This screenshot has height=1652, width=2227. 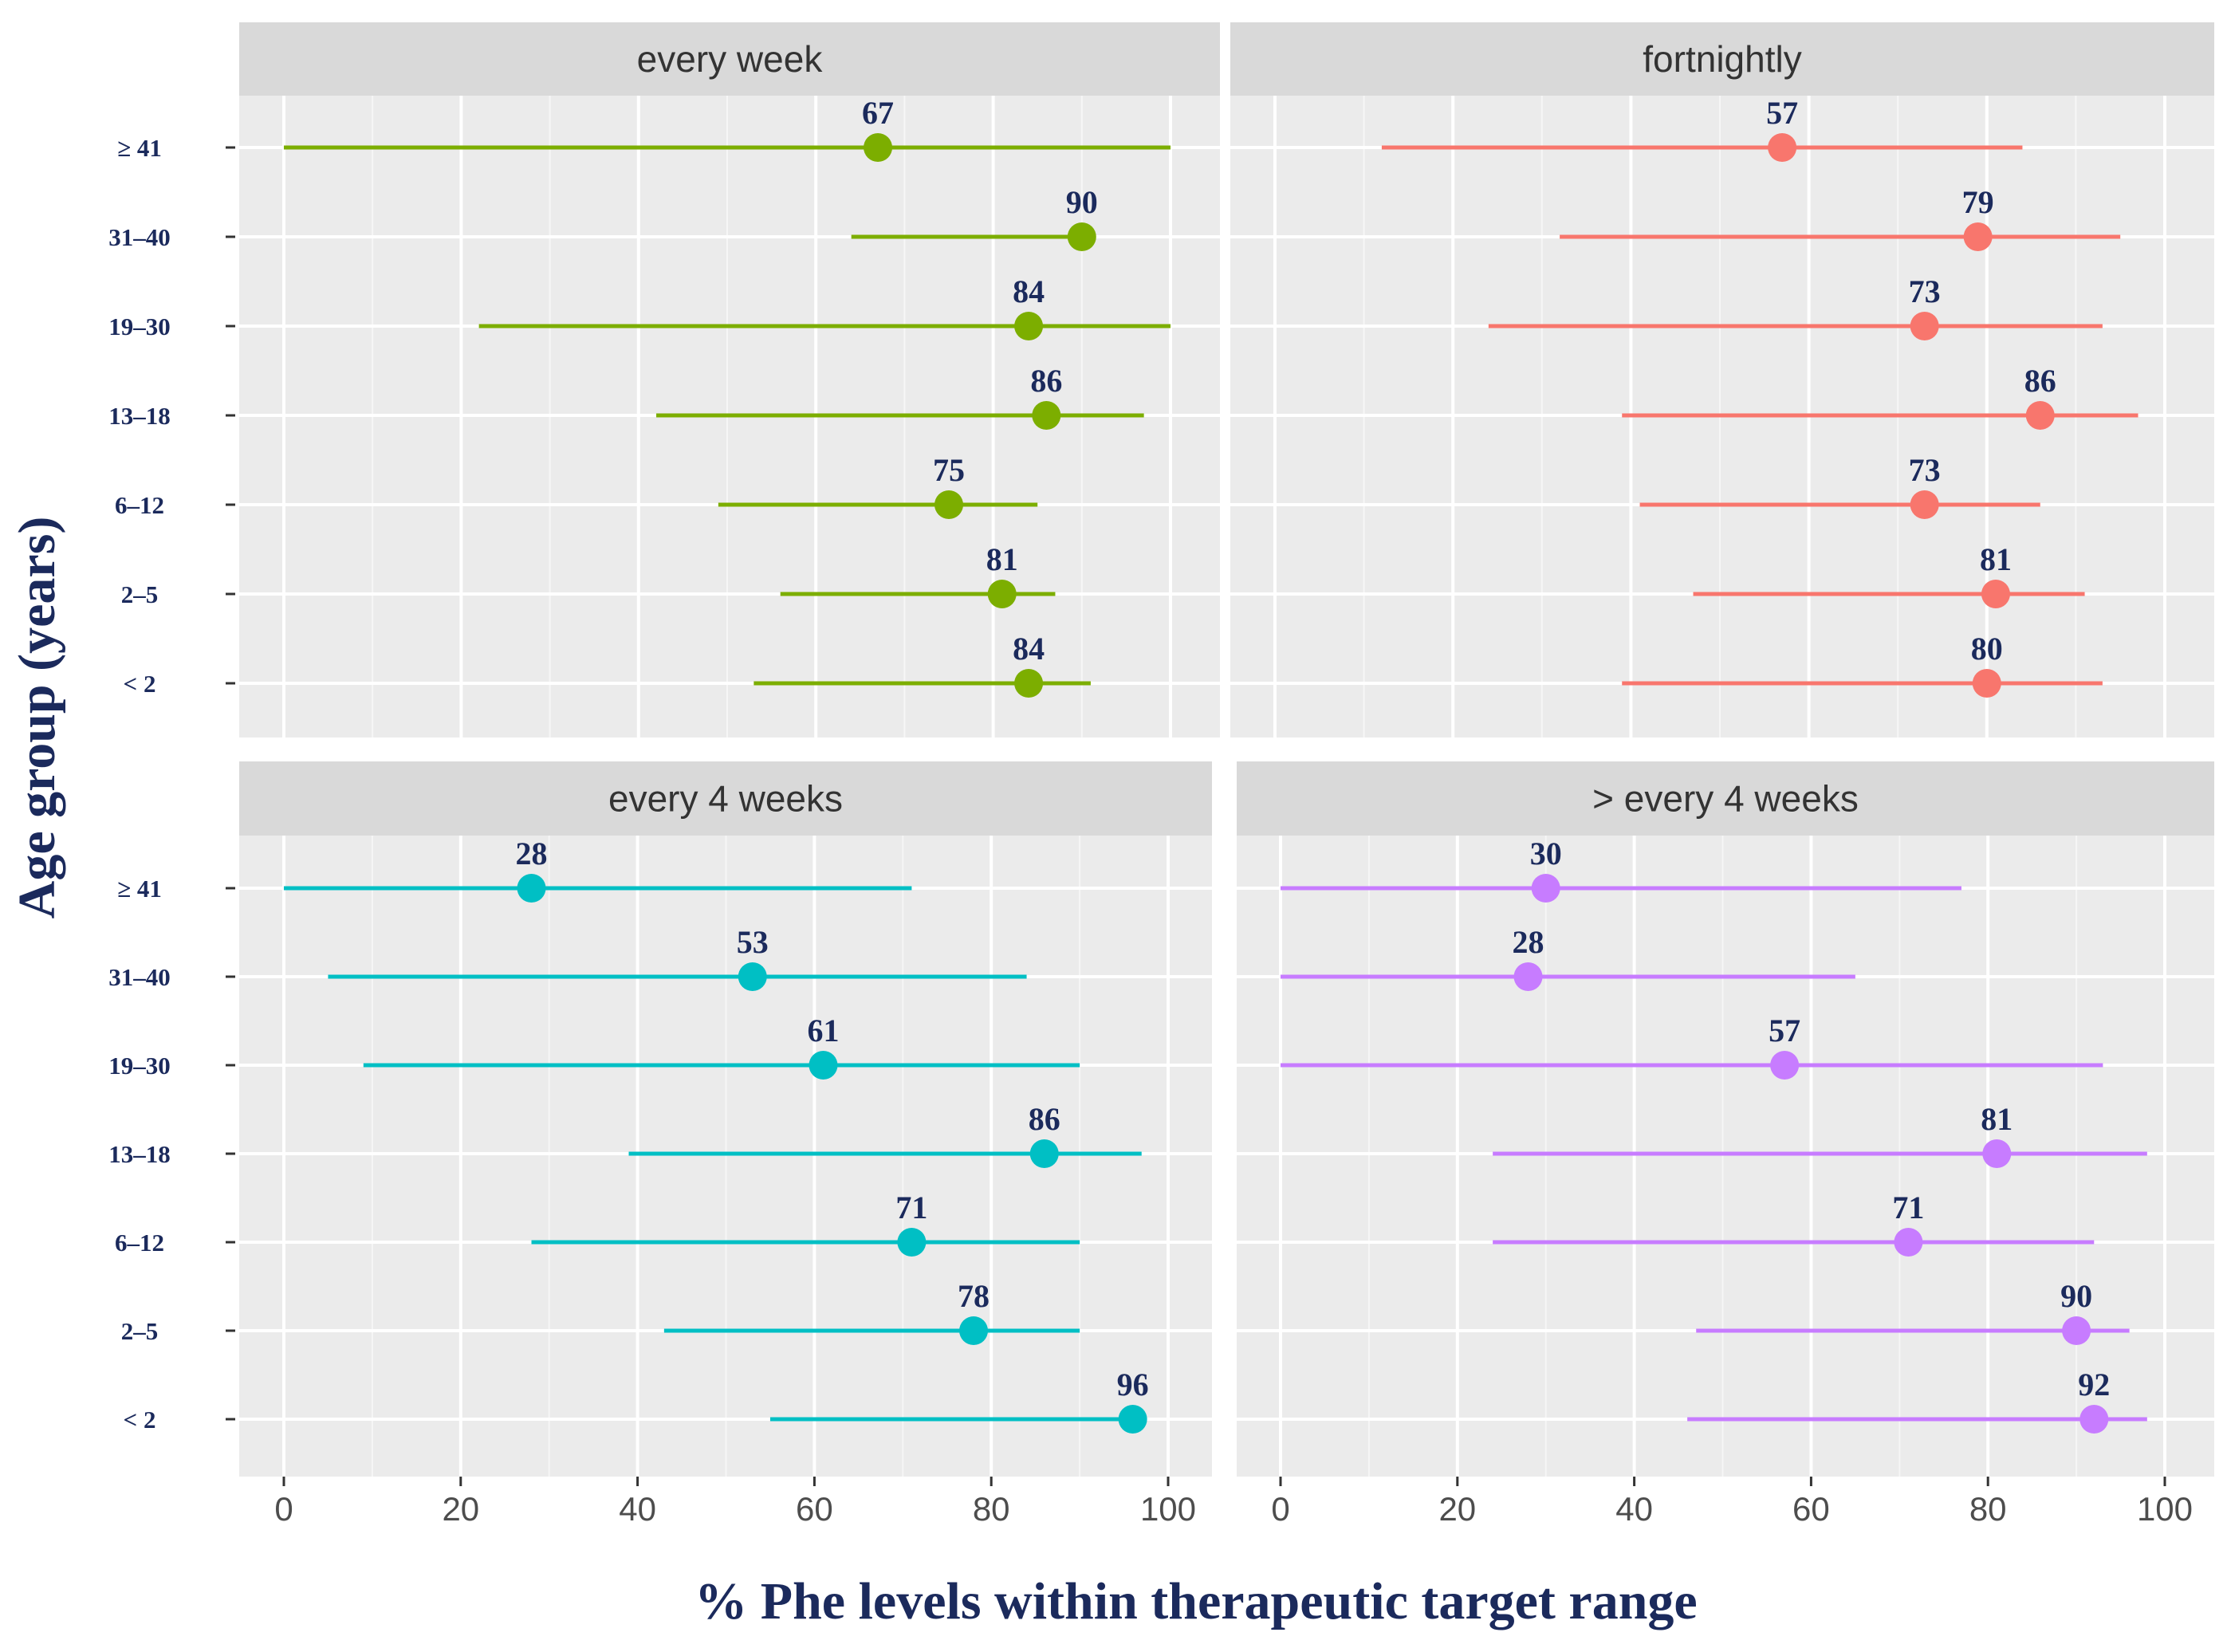 I want to click on panel-4-value-label: 57, so click(x=1784, y=1030).